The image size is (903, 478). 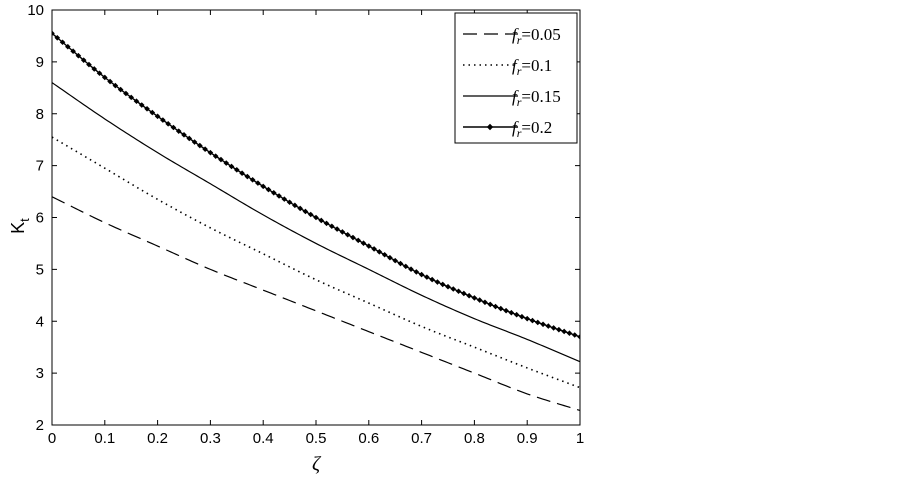 I want to click on y-tick-label: 9, so click(x=40, y=62).